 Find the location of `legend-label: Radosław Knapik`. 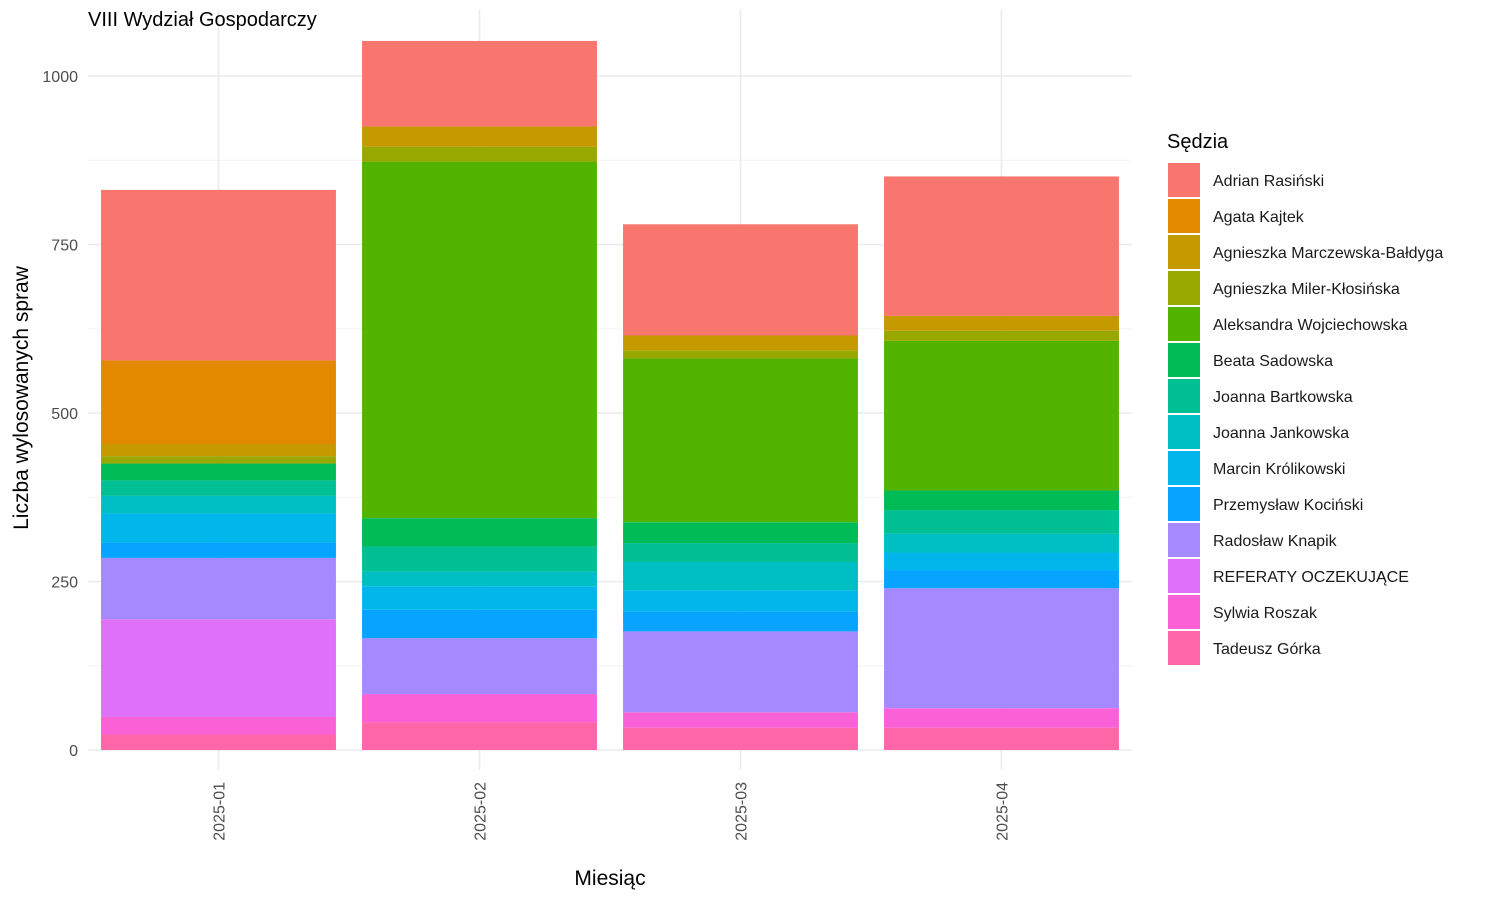

legend-label: Radosław Knapik is located at coordinates (1275, 541).